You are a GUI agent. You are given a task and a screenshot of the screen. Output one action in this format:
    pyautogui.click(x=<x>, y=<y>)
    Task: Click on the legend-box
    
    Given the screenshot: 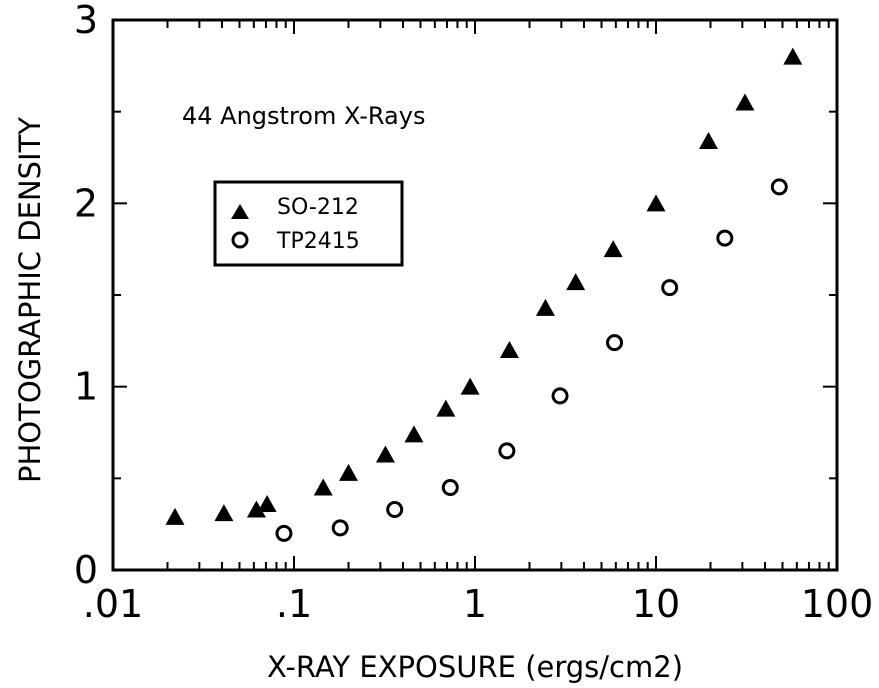 What is the action you would take?
    pyautogui.click(x=308, y=223)
    